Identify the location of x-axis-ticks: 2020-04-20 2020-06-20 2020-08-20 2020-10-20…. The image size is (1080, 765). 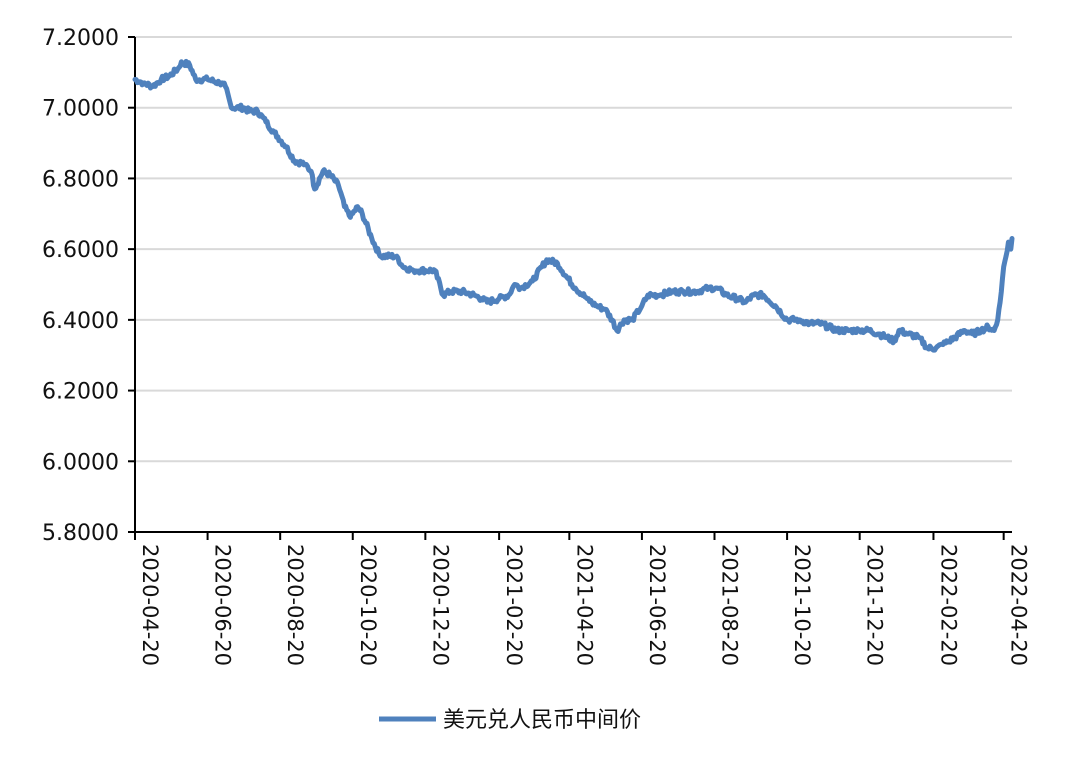
(582, 599).